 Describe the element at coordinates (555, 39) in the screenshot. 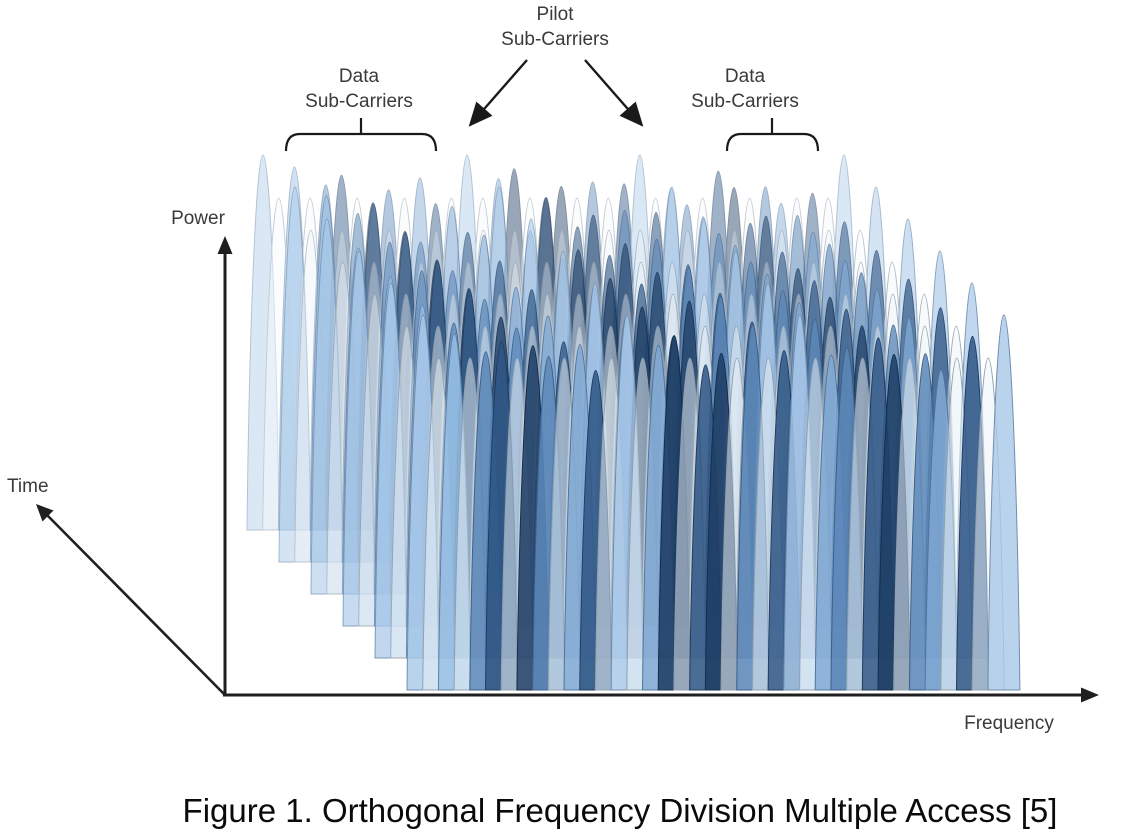

I see `pilot-label-line2: Sub-Carriers` at that location.